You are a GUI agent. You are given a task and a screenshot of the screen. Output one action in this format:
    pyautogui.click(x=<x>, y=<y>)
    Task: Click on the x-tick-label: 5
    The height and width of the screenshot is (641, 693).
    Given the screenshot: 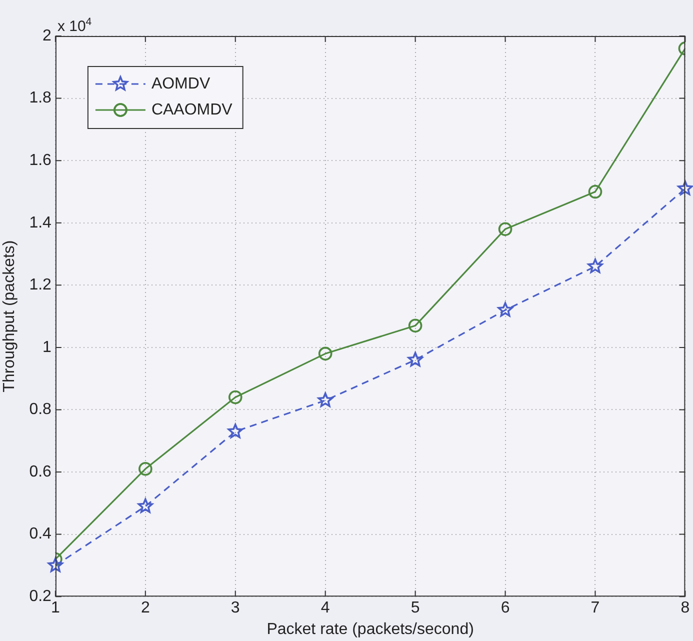 What is the action you would take?
    pyautogui.click(x=415, y=608)
    